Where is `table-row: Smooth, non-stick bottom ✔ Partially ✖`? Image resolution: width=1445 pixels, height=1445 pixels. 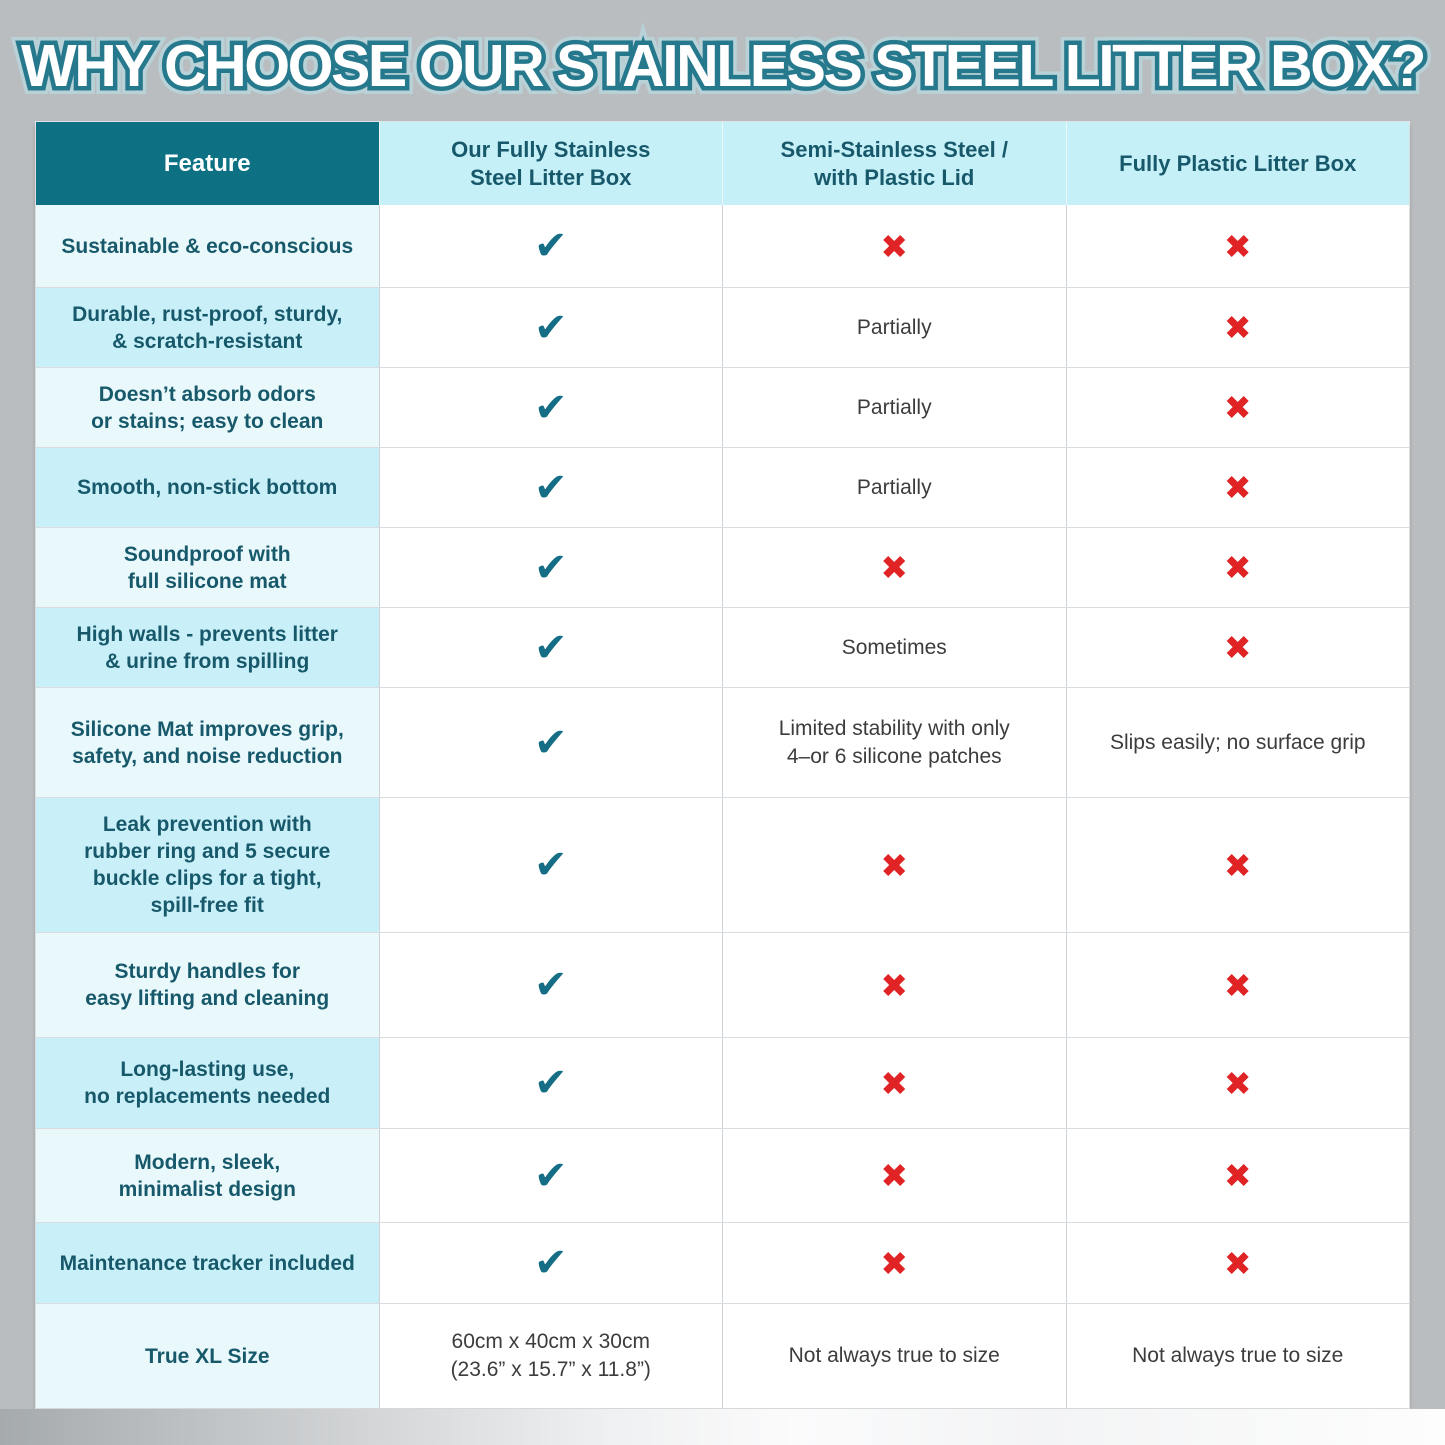 table-row: Smooth, non-stick bottom ✔ Partially ✖ is located at coordinates (722, 487).